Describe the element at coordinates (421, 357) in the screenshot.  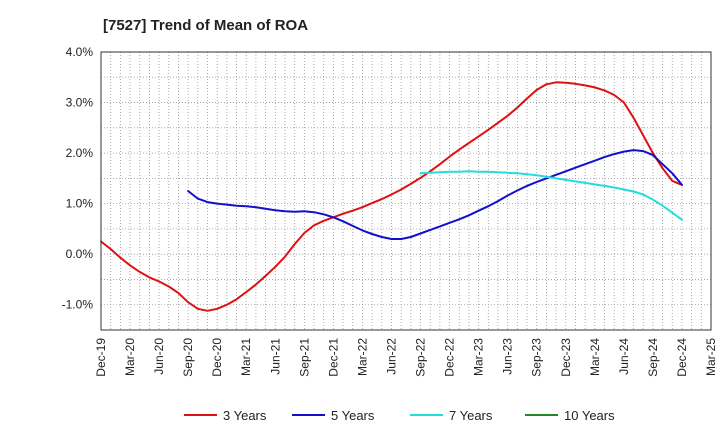
I see `x-tick-label: Sep-22` at that location.